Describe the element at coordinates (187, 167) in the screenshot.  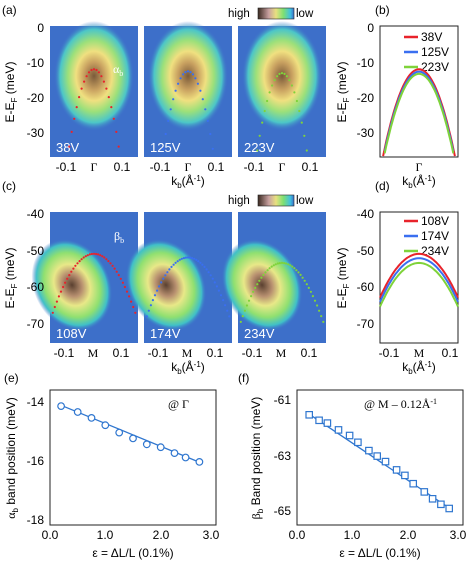
I see `x-ticks-a: -0.1 Γ 0.1 -0.1 Γ 0.1 -0.1 Γ 0.1` at that location.